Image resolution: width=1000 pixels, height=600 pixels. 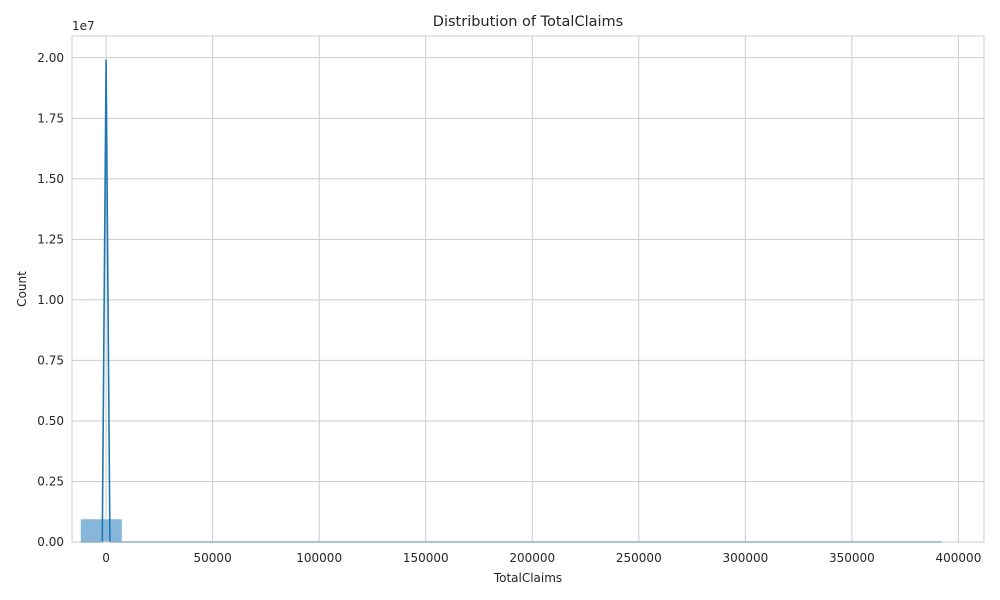 What do you see at coordinates (50, 542) in the screenshot?
I see `y-tick-label: 0.00` at bounding box center [50, 542].